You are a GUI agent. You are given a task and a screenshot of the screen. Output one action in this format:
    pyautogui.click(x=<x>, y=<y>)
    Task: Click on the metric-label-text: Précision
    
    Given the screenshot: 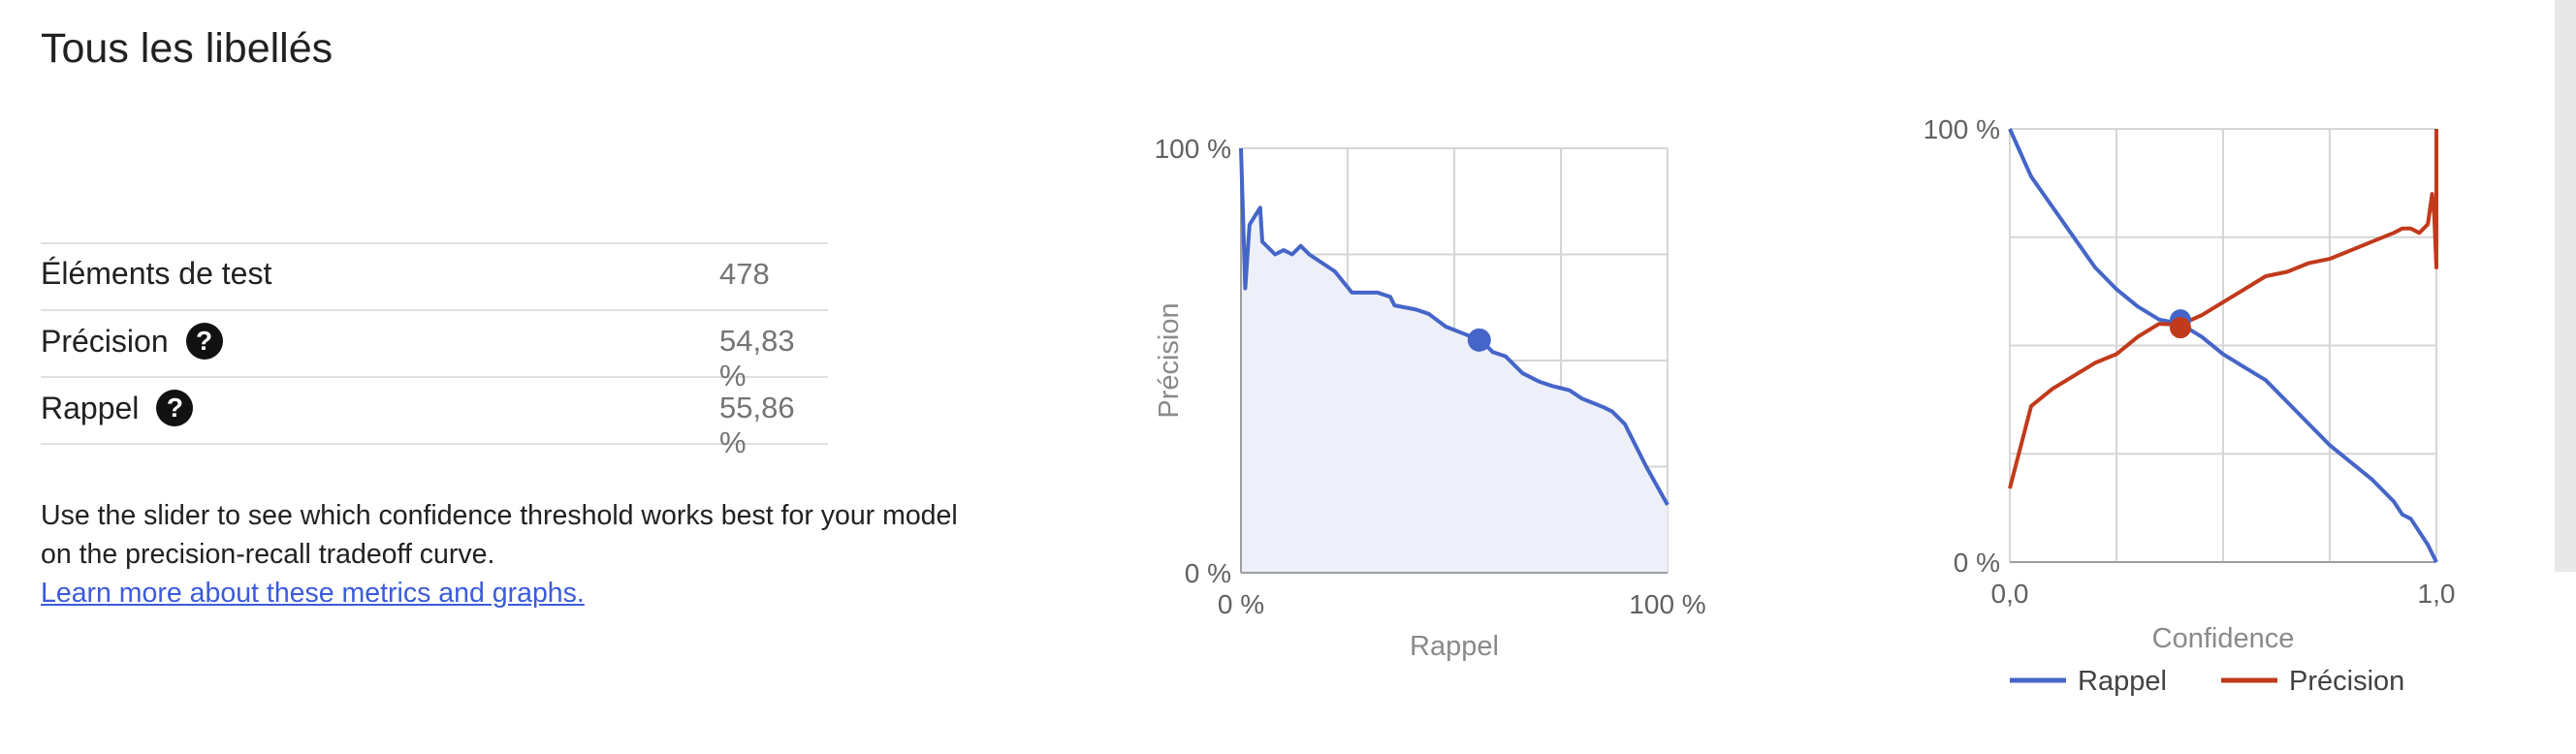 What is the action you would take?
    pyautogui.click(x=105, y=341)
    